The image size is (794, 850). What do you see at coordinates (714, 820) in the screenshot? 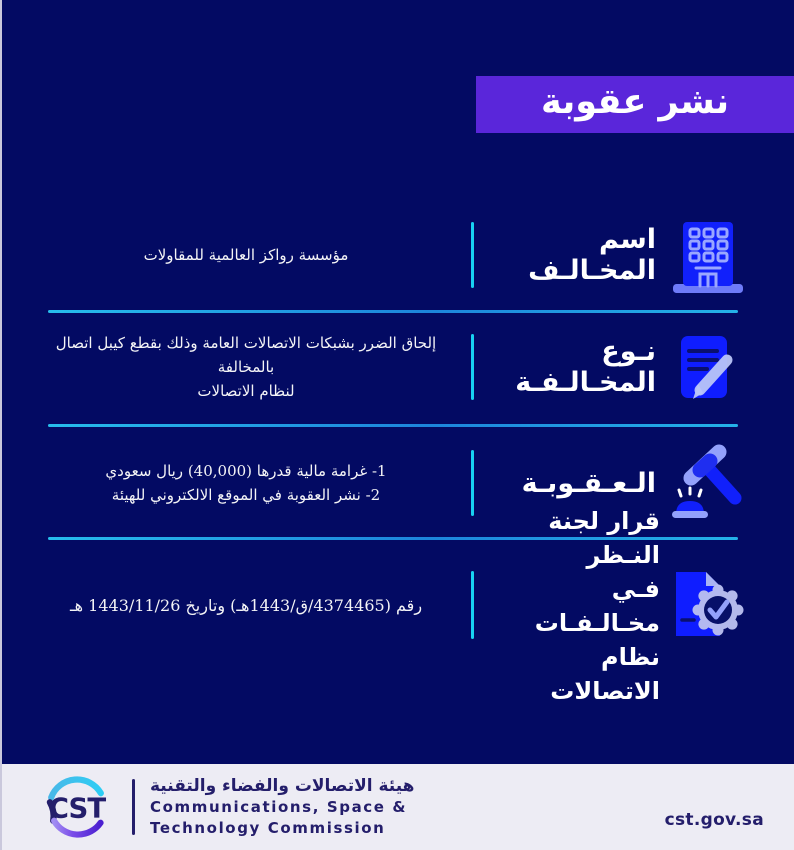
I see `website-url: cst.gov.sa` at bounding box center [714, 820].